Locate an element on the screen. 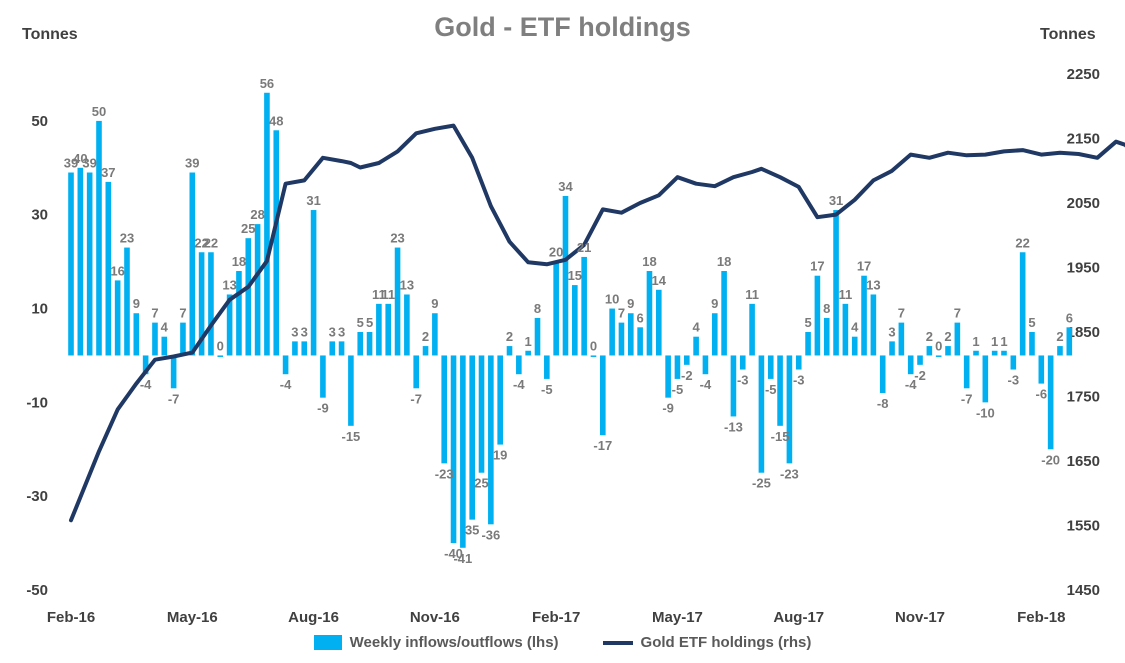 The height and width of the screenshot is (663, 1125). y-left-tick-label: 50 is located at coordinates (39, 121).